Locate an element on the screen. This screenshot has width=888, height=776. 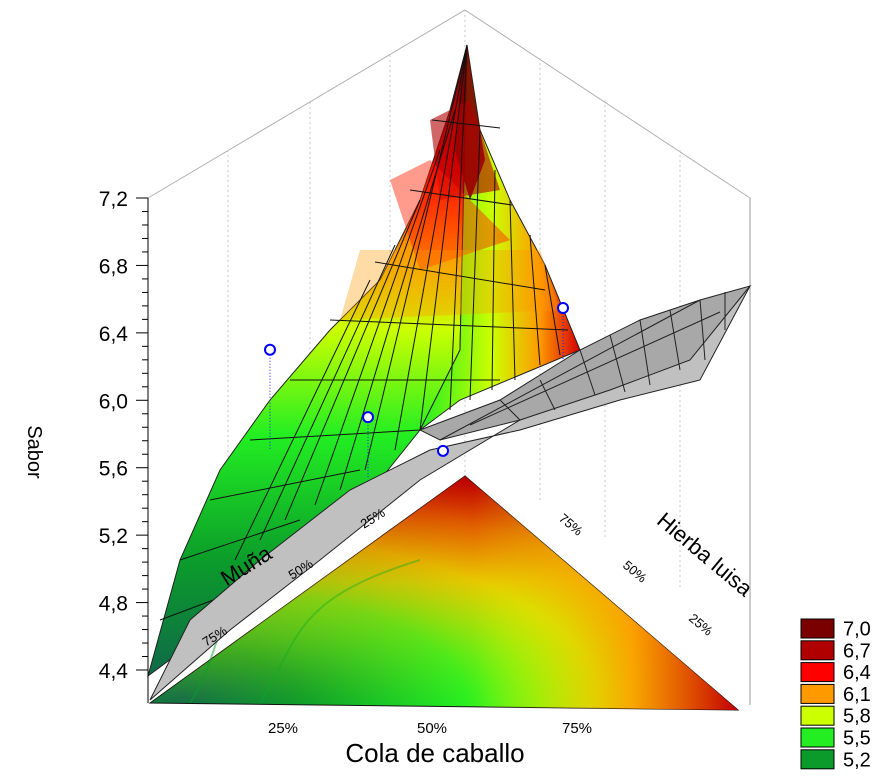
y-axis-label: Sabor is located at coordinates (34, 452).